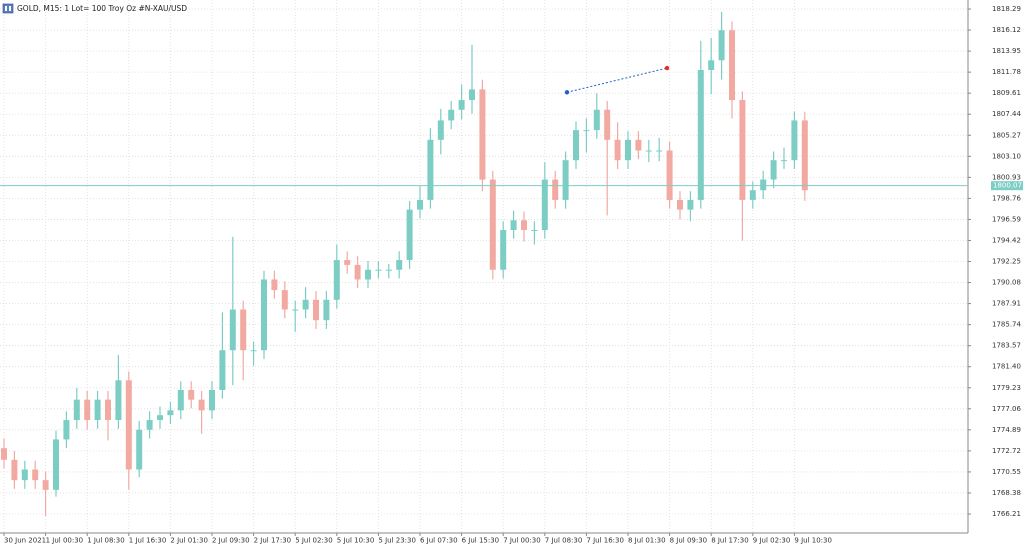  Describe the element at coordinates (439, 541) in the screenshot. I see `x-tick-label: 6 Jul 07:30` at that location.